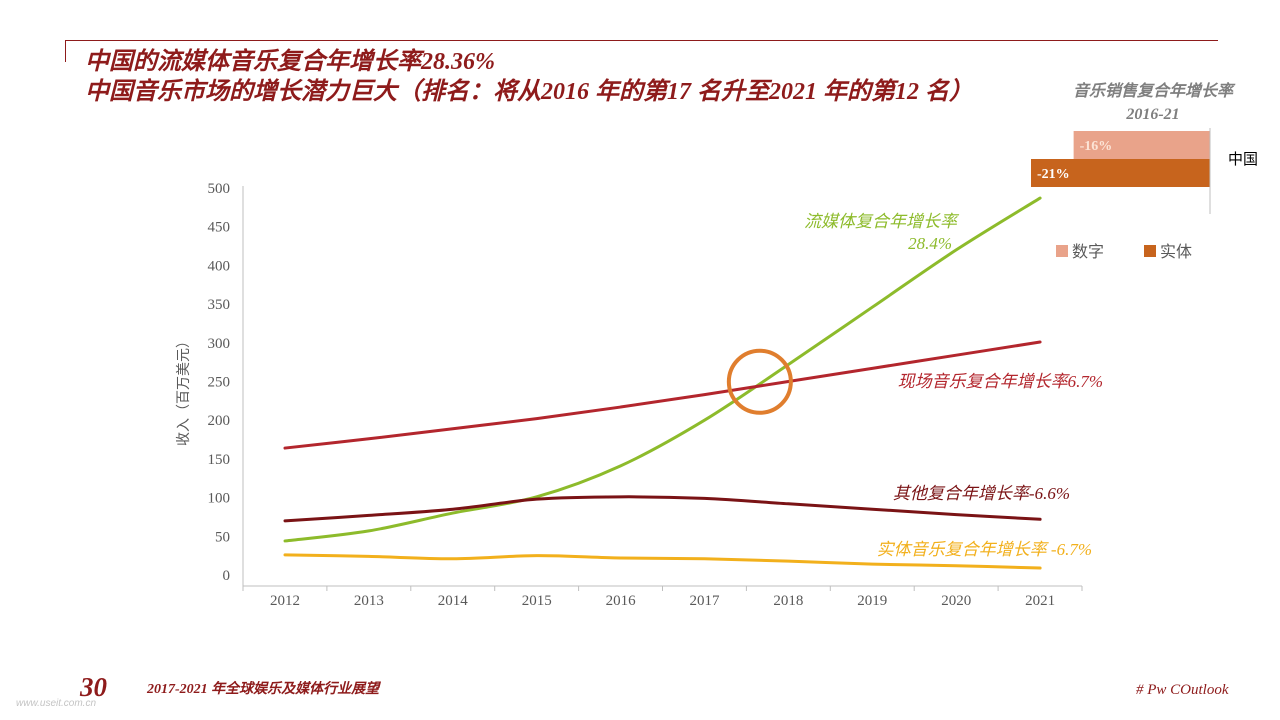  What do you see at coordinates (705, 601) in the screenshot?
I see `x-tick-label: 2017` at bounding box center [705, 601].